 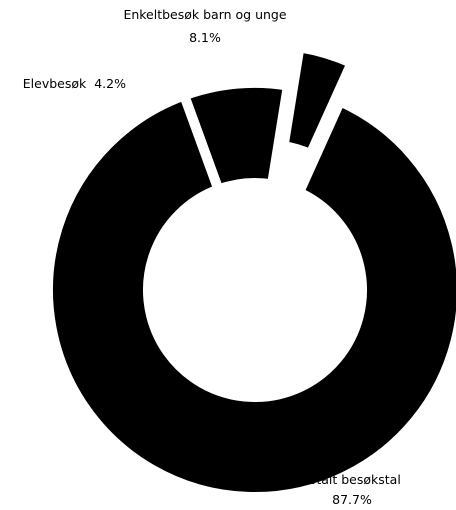 I want to click on slice-pct-elevbesok: 4.2%, so click(x=110, y=83).